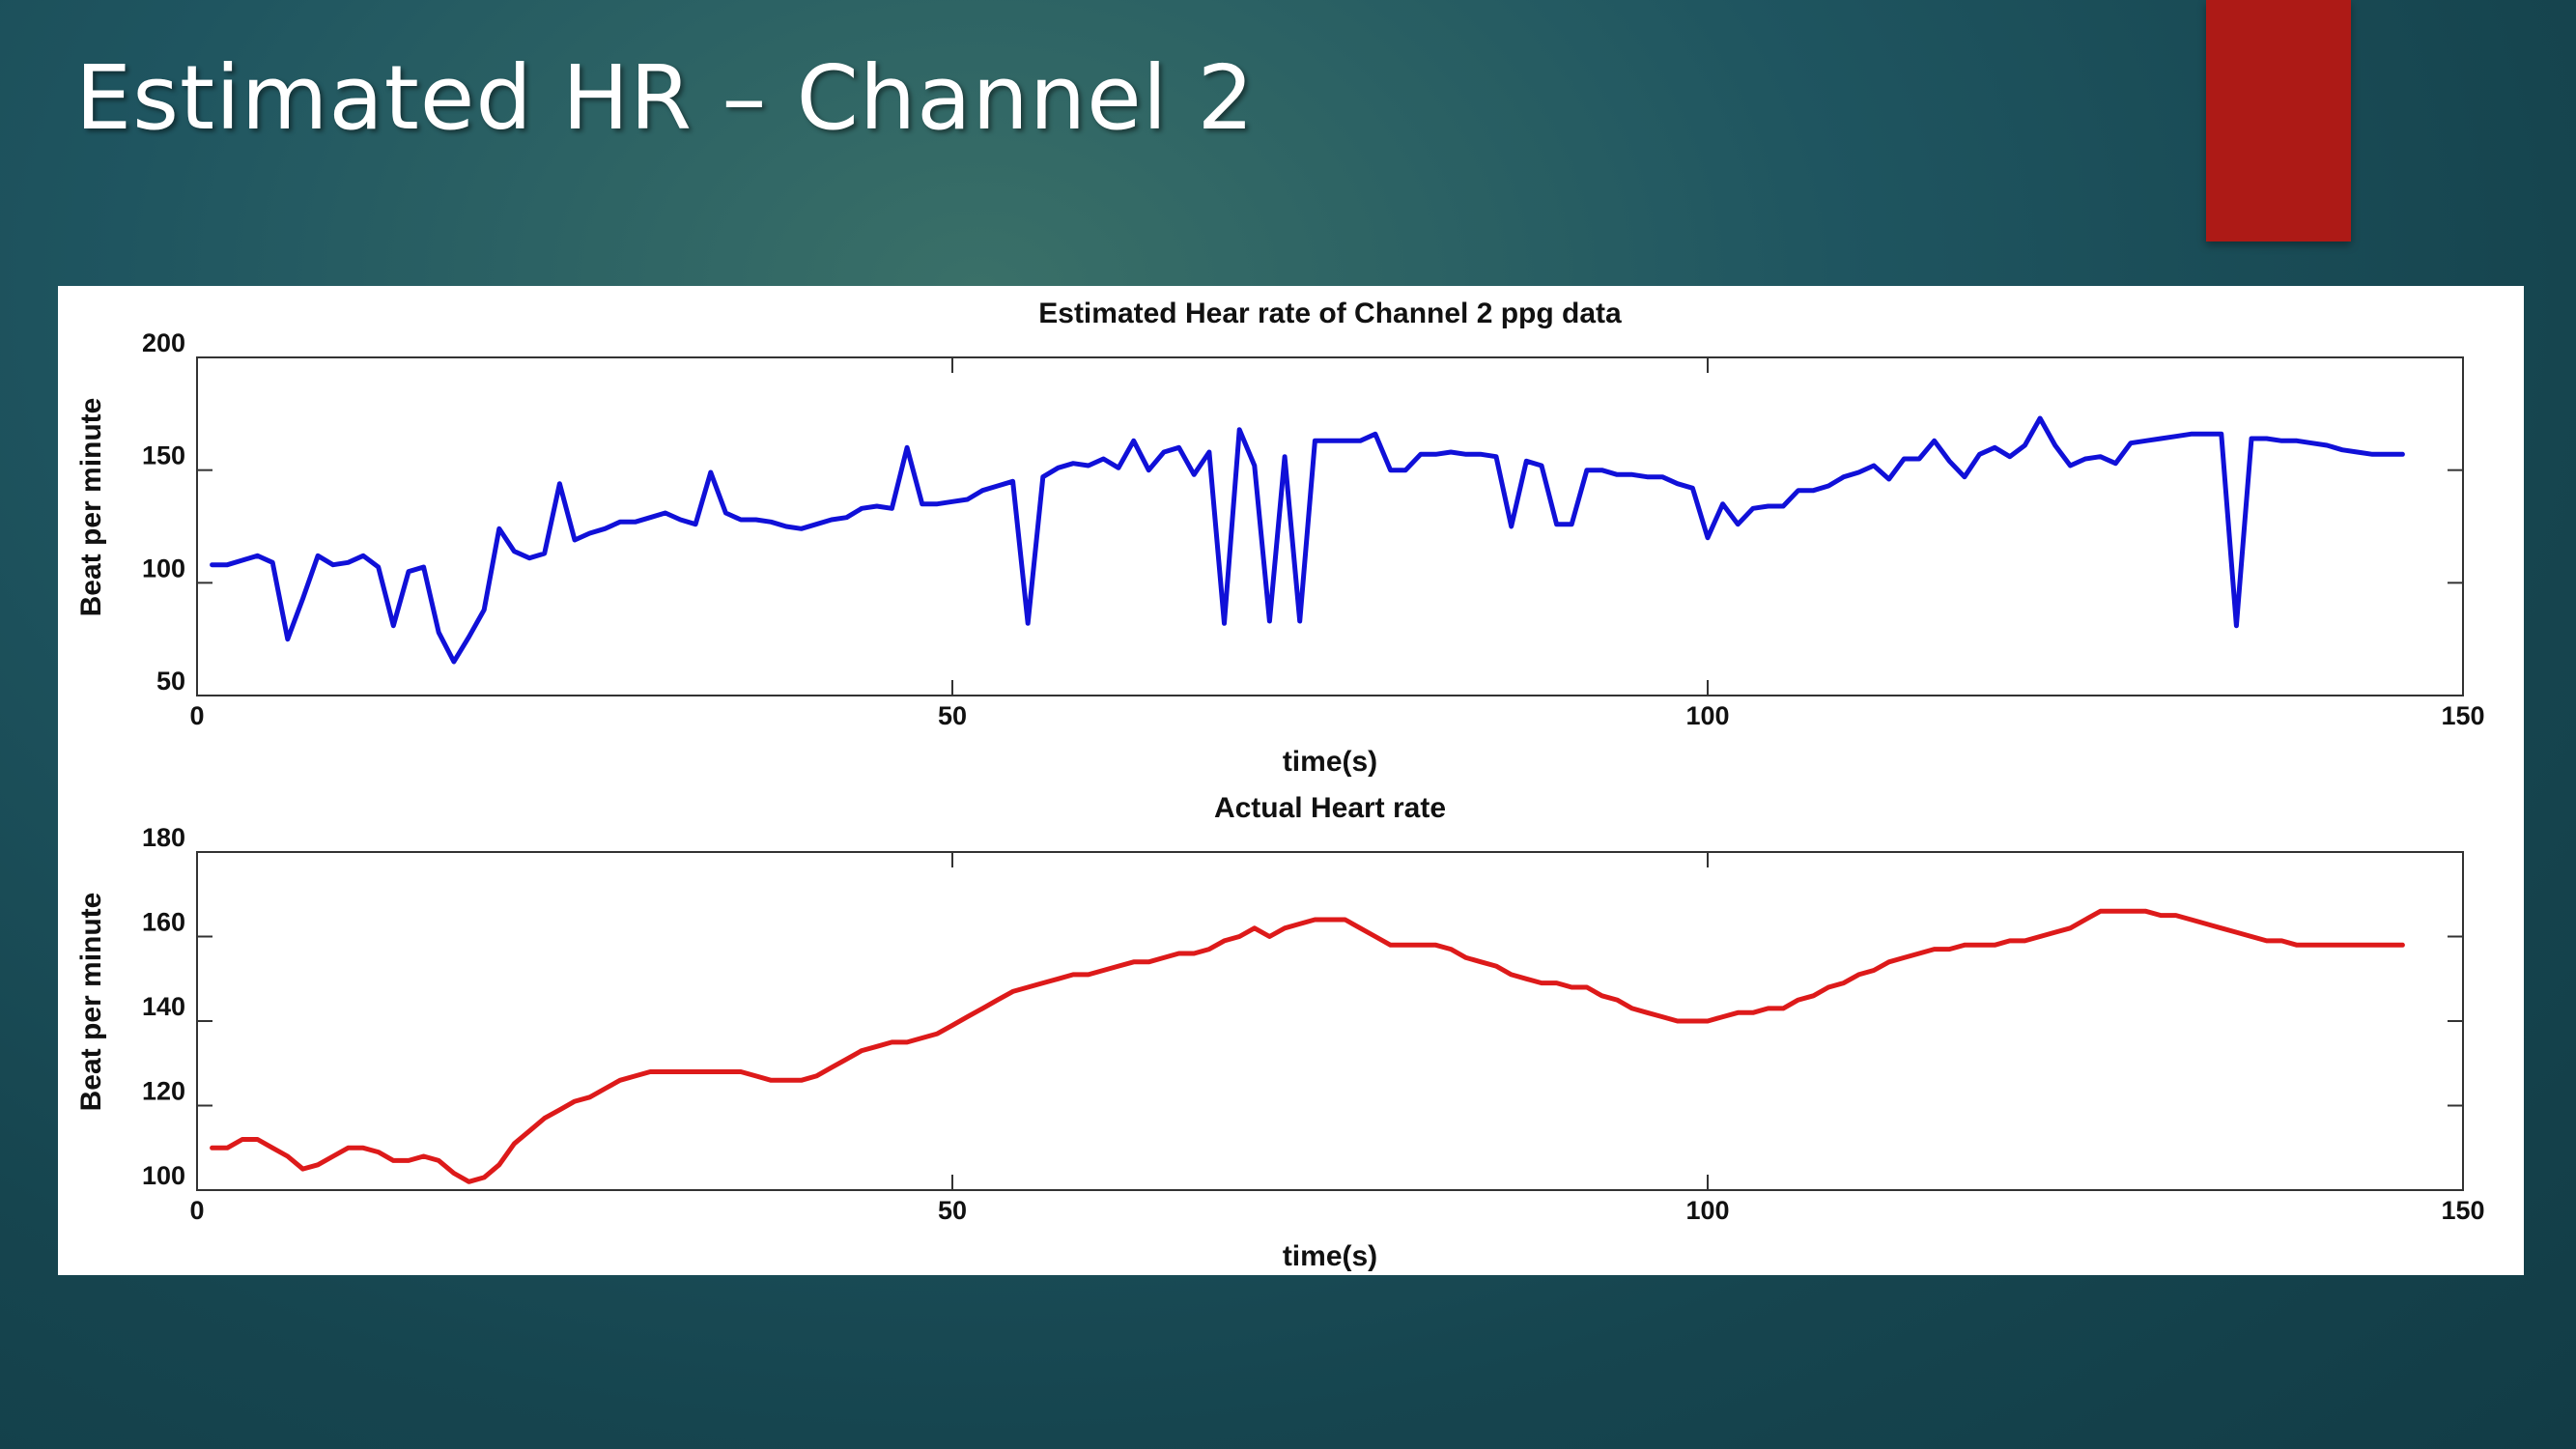 This screenshot has height=1449, width=2576. What do you see at coordinates (665, 98) in the screenshot?
I see `slide-title: Estimated HR – Channel 2` at bounding box center [665, 98].